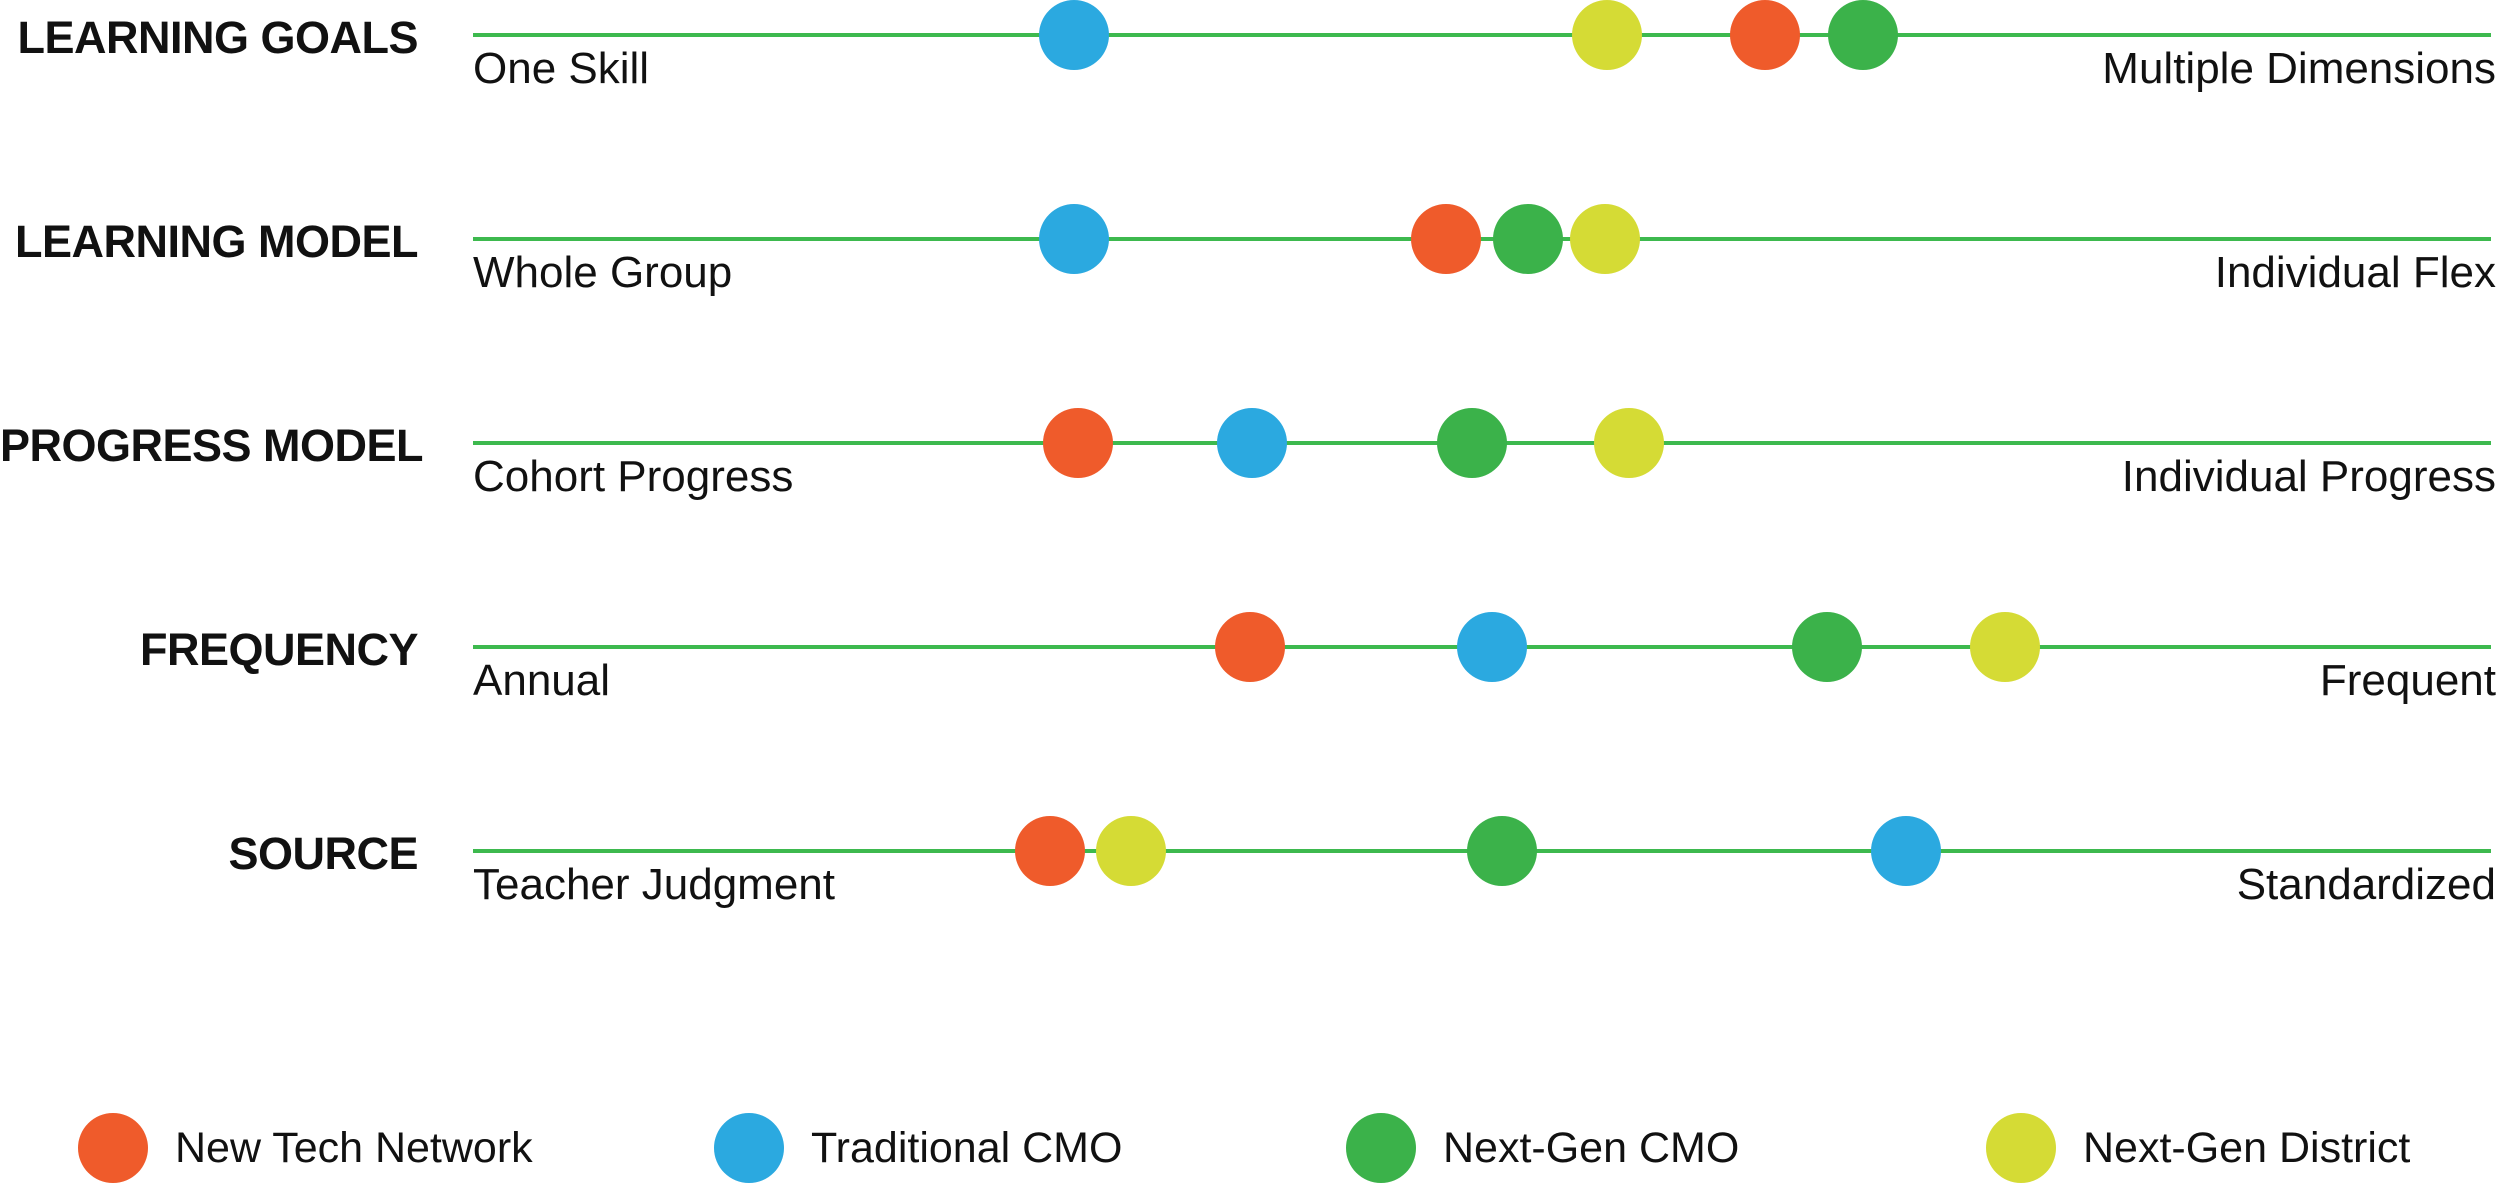 The height and width of the screenshot is (1185, 2500). I want to click on left-anchor-label: Whole Group, so click(603, 272).